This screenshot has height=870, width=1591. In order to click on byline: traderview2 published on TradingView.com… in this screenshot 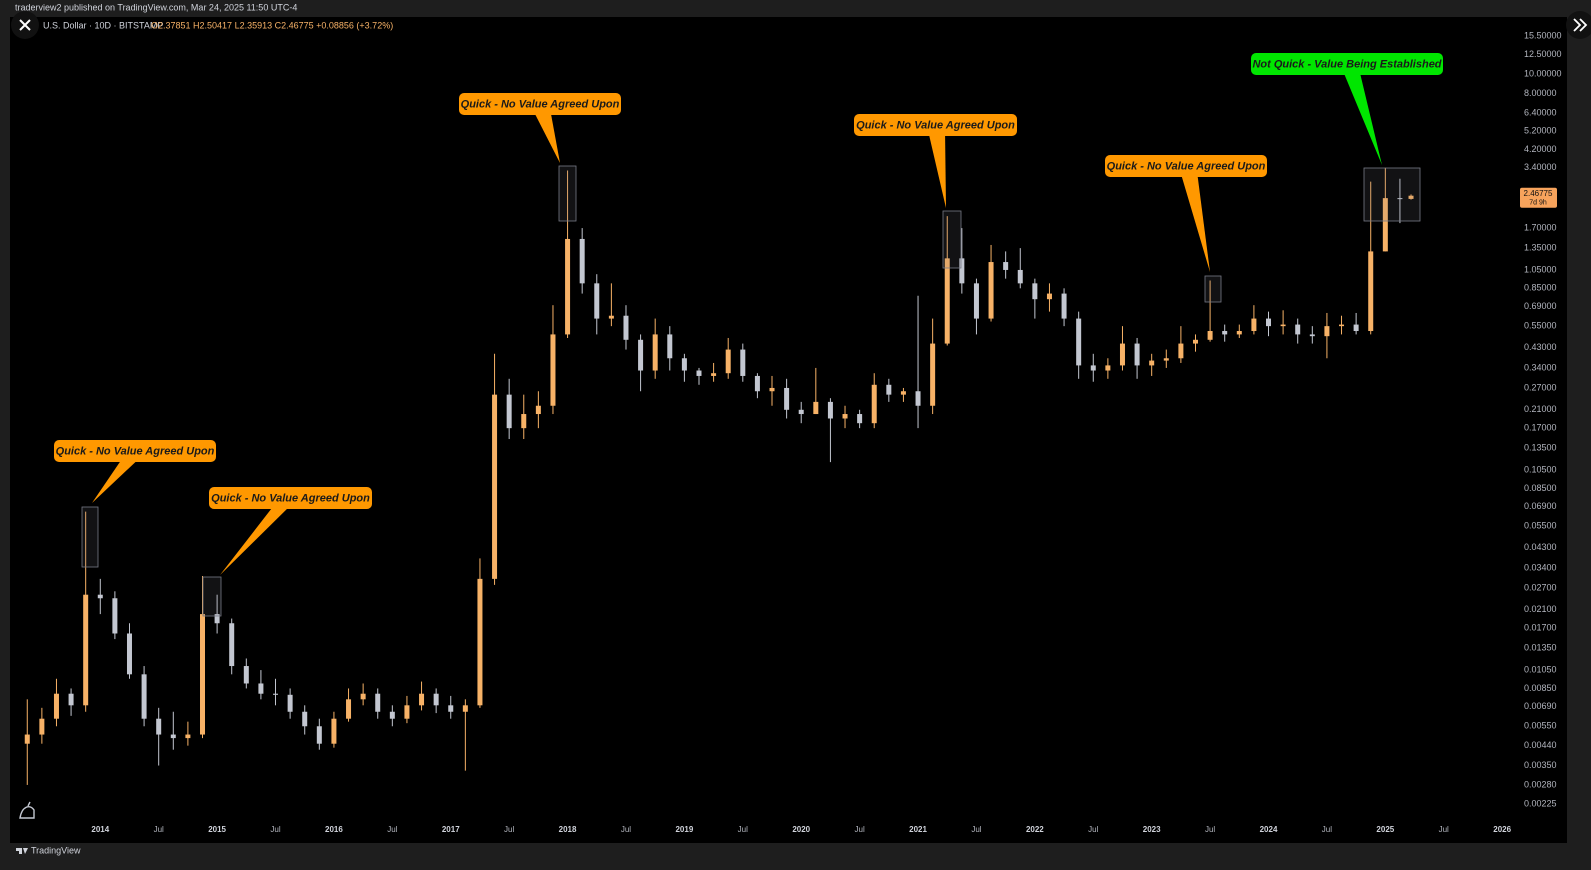, I will do `click(156, 7)`.